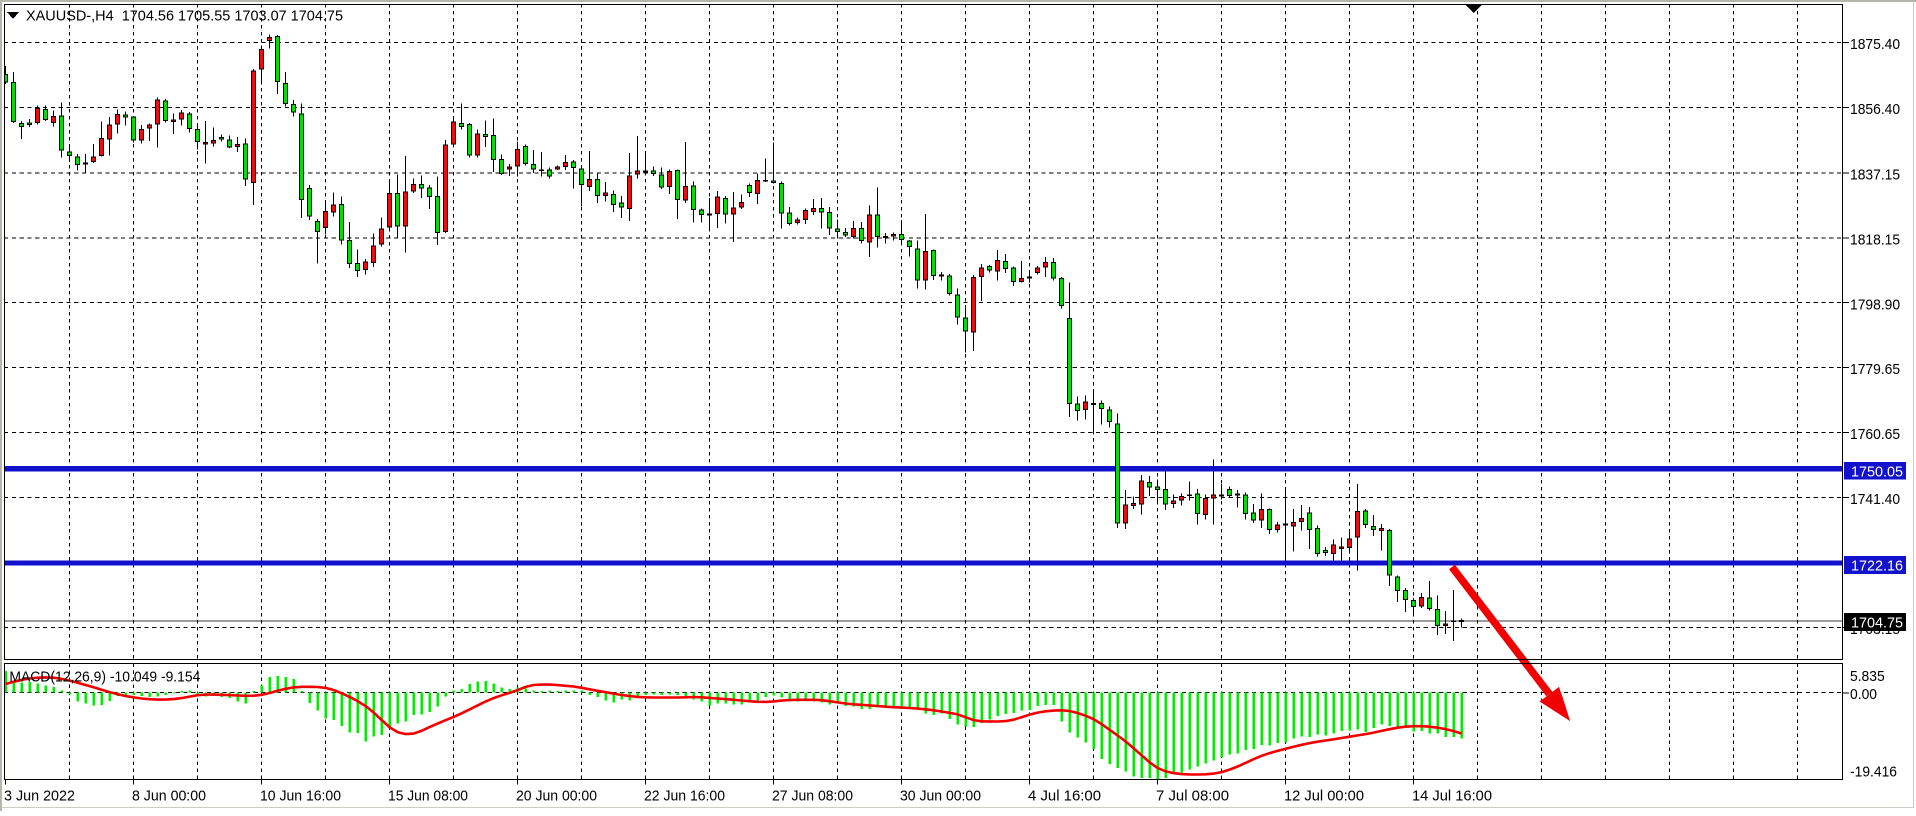 This screenshot has height=816, width=1916. Describe the element at coordinates (1877, 623) in the screenshot. I see `svg-text: 1704.75` at that location.